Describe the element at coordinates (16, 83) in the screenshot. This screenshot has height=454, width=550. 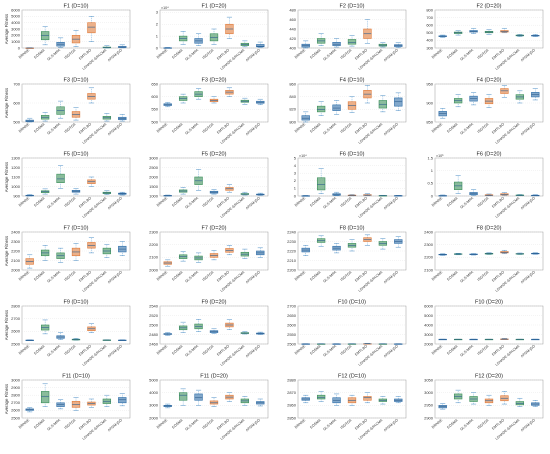
I see `y-tick-label: 700` at that location.